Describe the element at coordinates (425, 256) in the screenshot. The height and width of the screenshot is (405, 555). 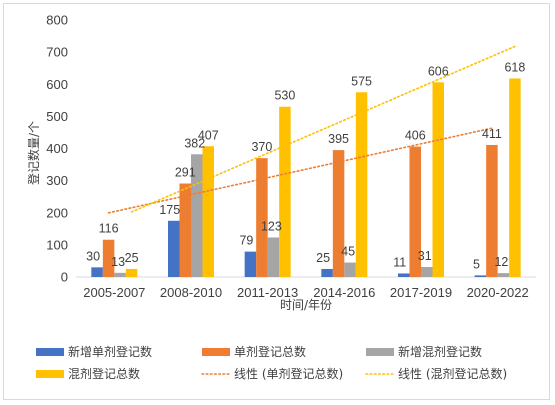
I see `data-label: 31` at that location.